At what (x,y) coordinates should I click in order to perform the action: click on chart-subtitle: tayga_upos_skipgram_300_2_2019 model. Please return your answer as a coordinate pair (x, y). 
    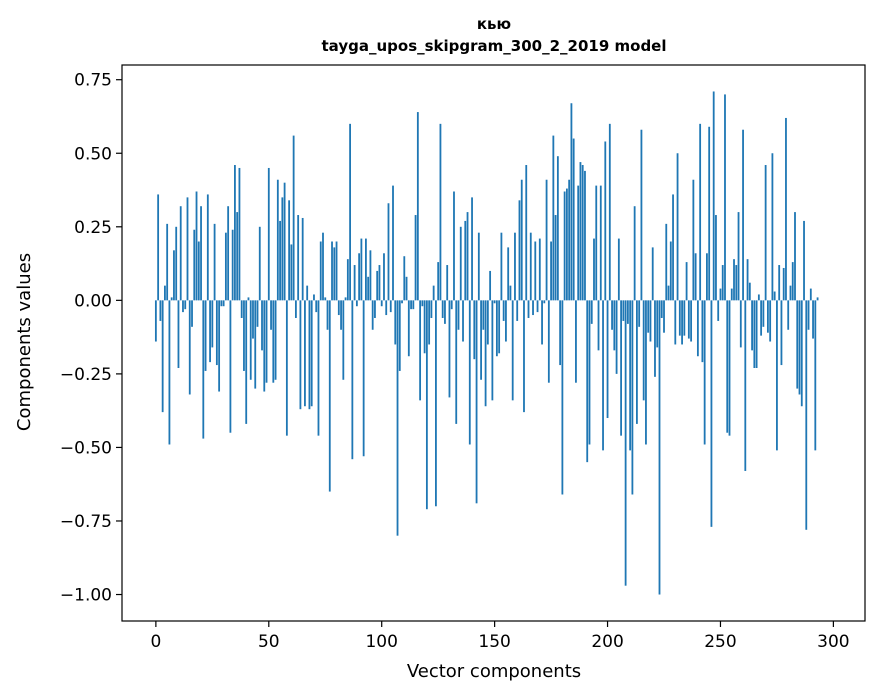
    Looking at the image, I should click on (494, 46).